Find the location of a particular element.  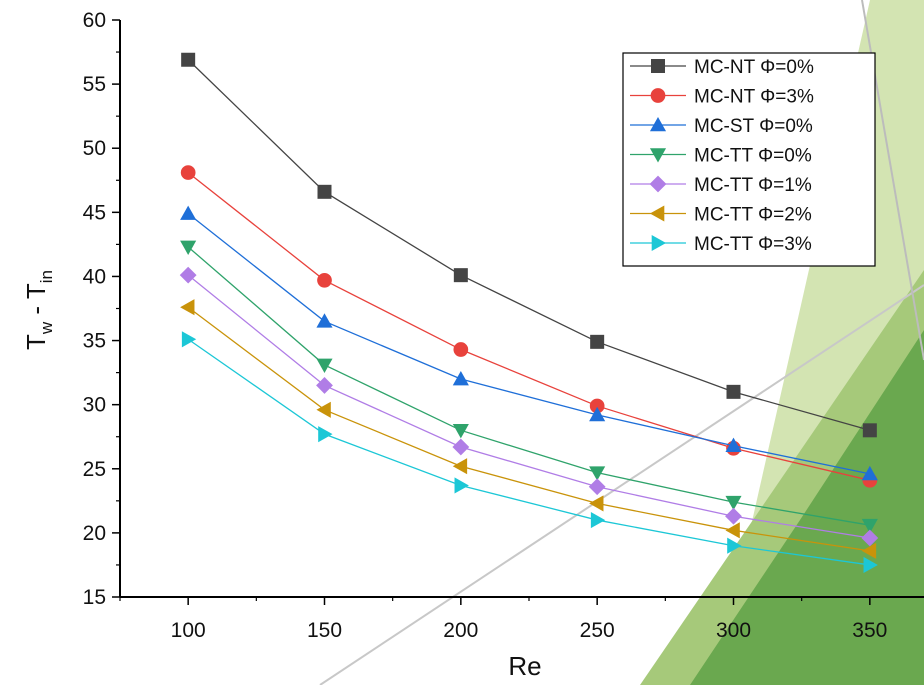

y-tick-label: 20 is located at coordinates (94, 533).